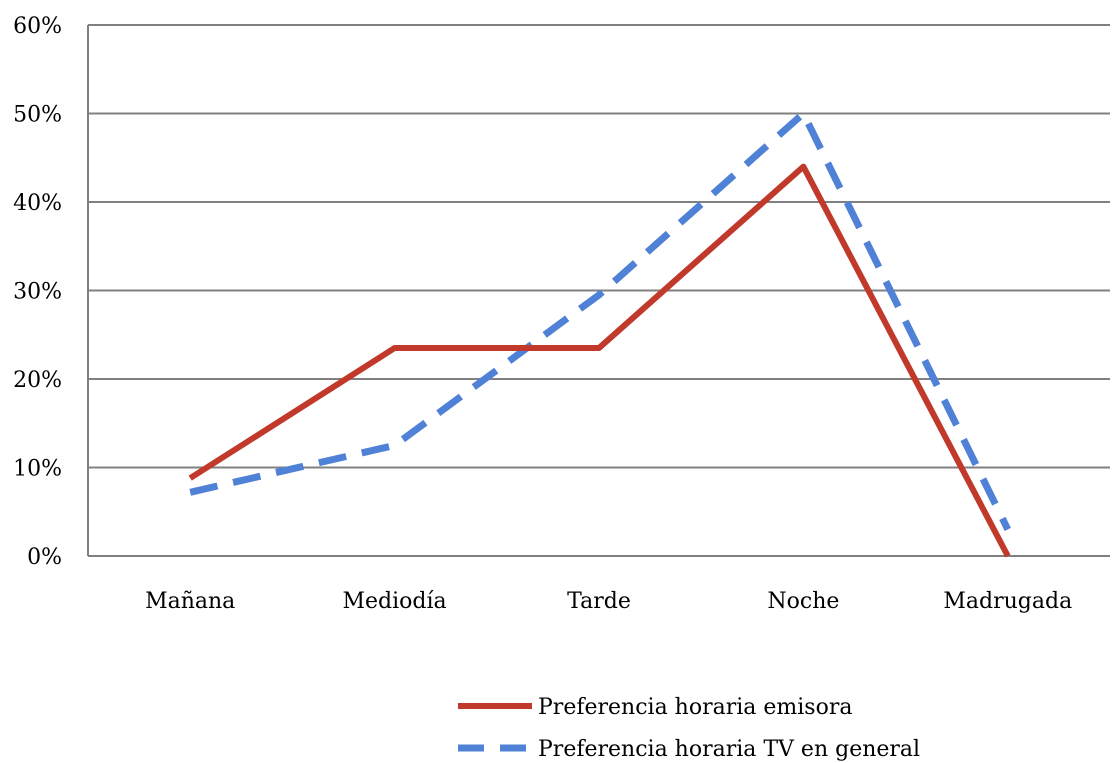  I want to click on y-tick-label: 30%, so click(37, 292).